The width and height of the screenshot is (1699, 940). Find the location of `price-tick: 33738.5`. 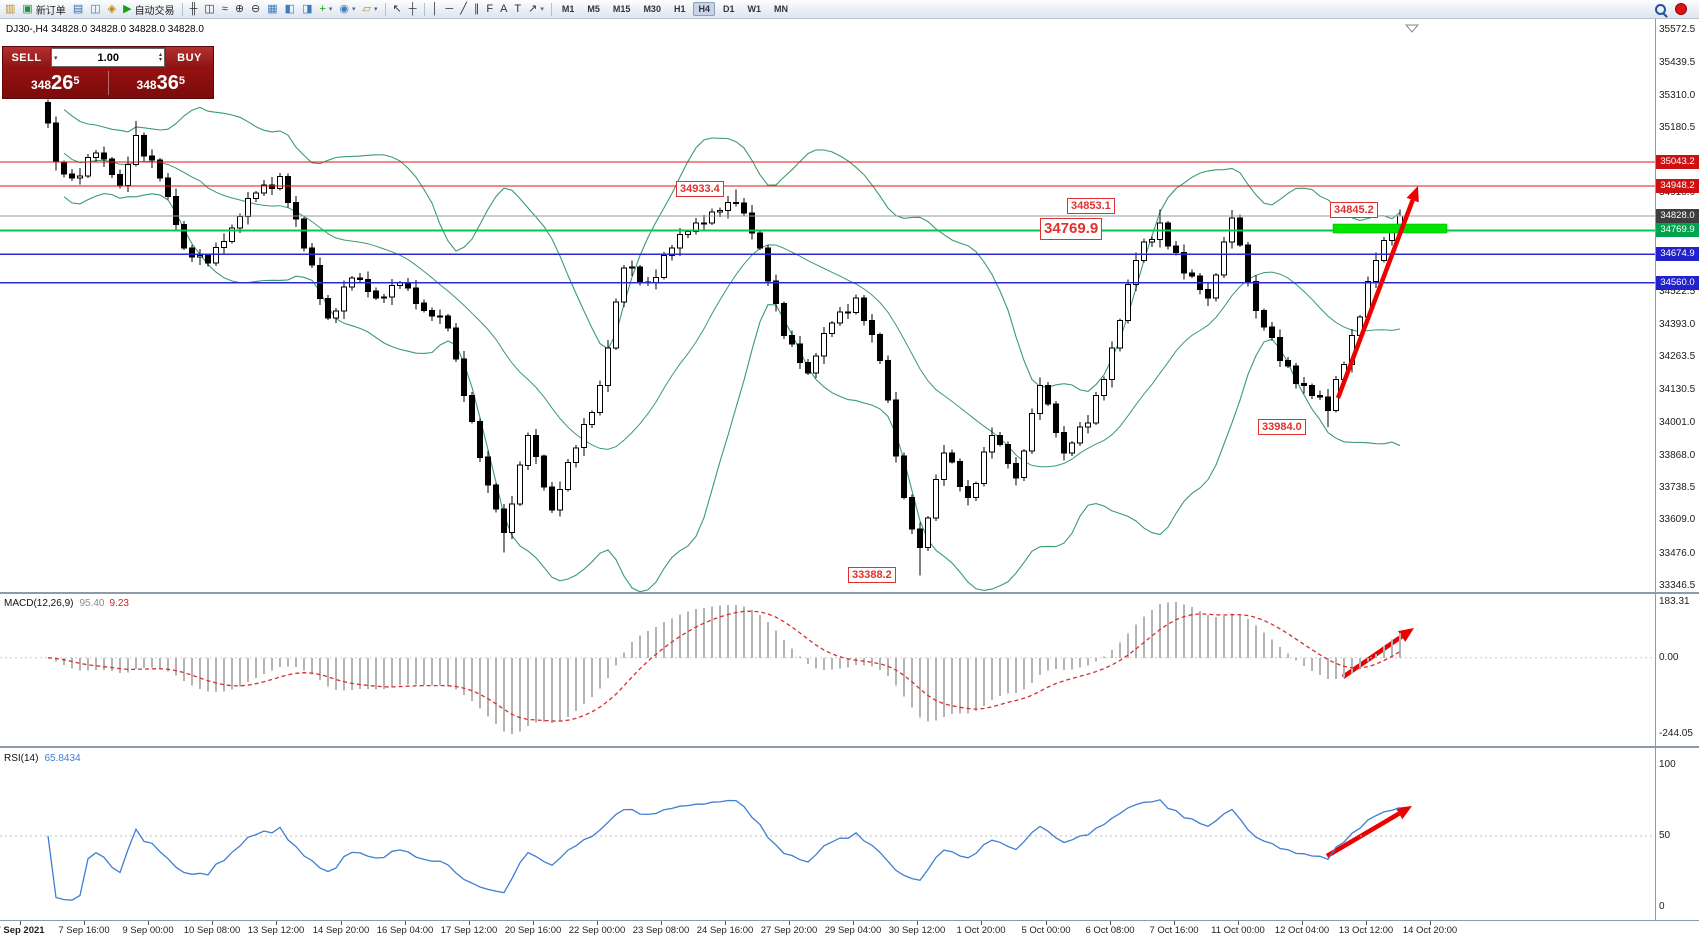

price-tick: 33738.5 is located at coordinates (1677, 487).